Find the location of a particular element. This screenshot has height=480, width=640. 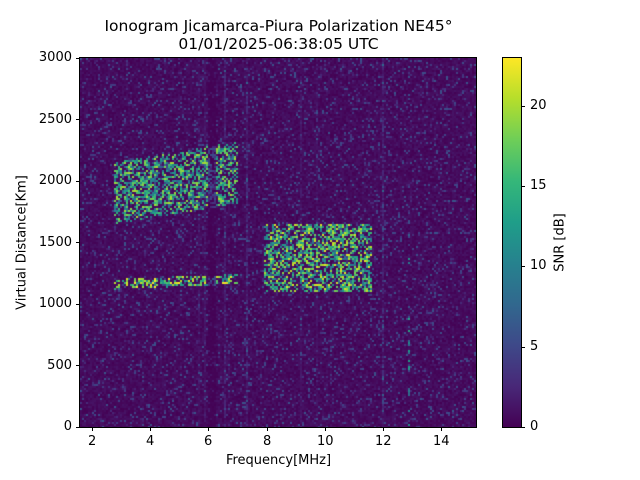

snr-colorbar is located at coordinates (512, 242).